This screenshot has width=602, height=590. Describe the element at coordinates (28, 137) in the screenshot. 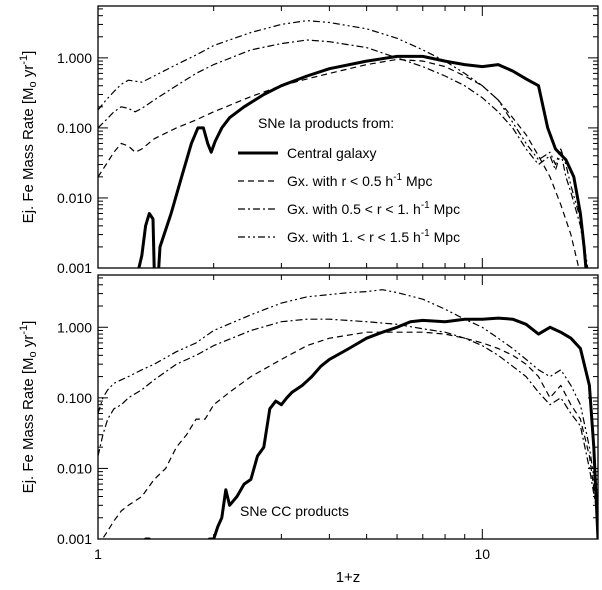

I see `top-y-axis-label: Ej. Fe Mass Rate [Mo yr-1]` at that location.